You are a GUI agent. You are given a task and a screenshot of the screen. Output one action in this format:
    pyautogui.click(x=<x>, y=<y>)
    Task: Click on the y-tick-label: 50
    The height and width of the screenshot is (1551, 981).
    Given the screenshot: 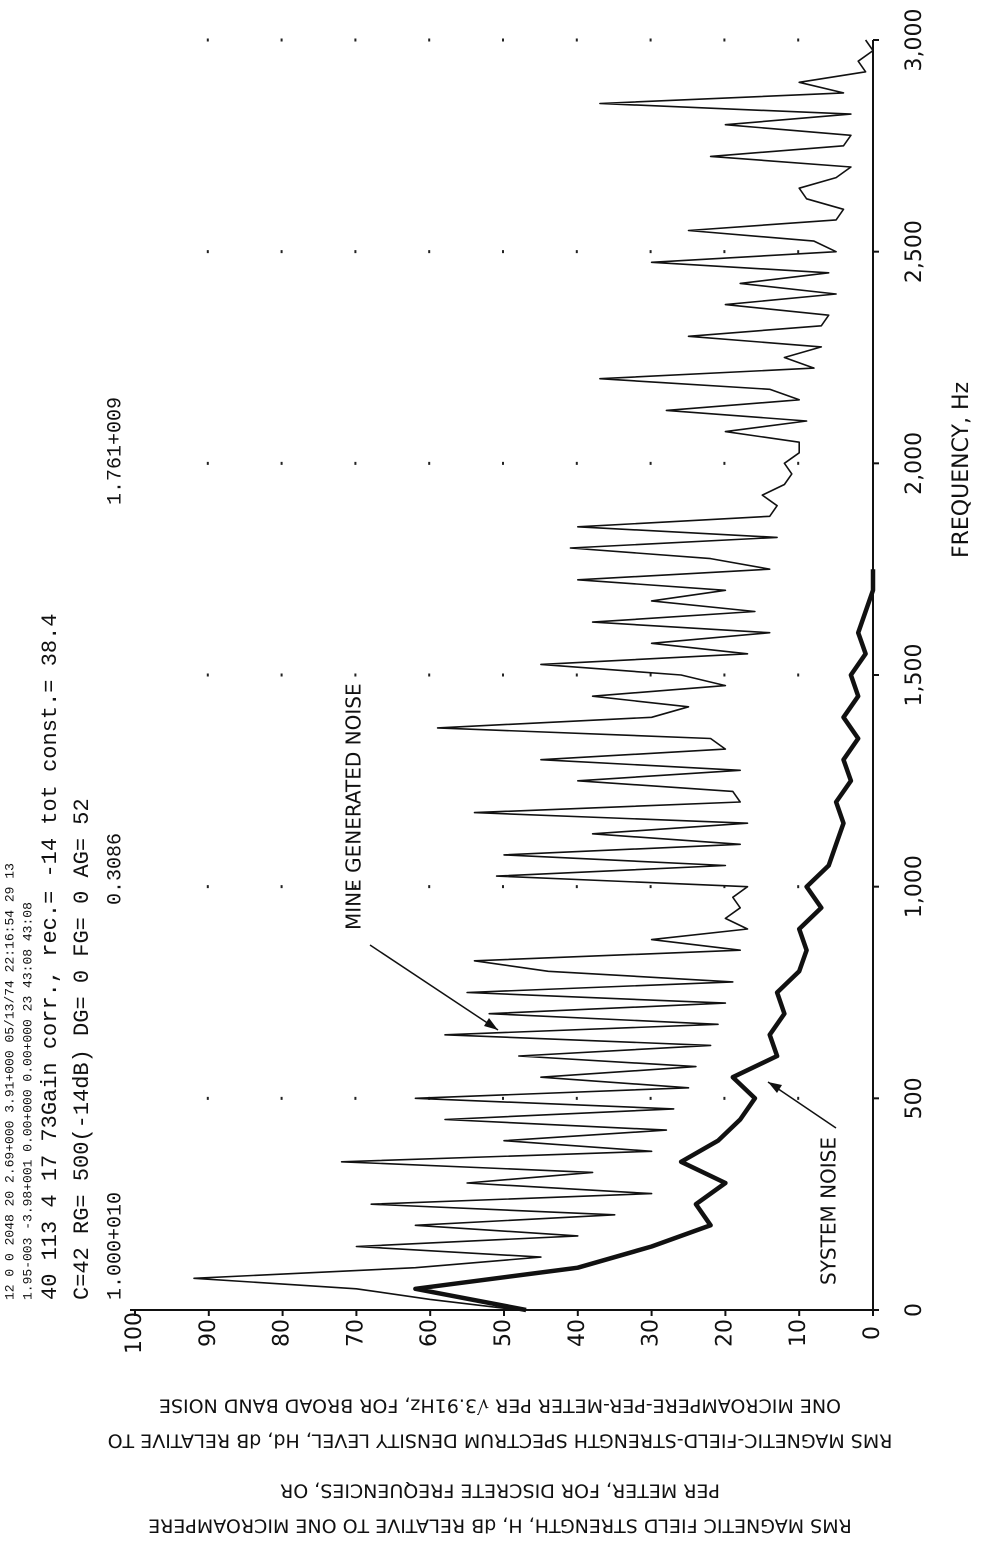 What is the action you would take?
    pyautogui.click(x=503, y=1333)
    